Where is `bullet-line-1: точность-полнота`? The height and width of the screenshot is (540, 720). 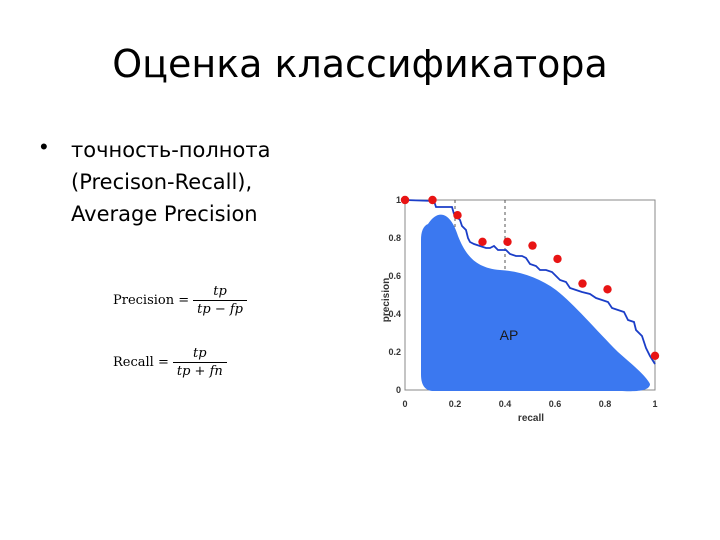
bullet-line-1: точность-полнота is located at coordinates (171, 150).